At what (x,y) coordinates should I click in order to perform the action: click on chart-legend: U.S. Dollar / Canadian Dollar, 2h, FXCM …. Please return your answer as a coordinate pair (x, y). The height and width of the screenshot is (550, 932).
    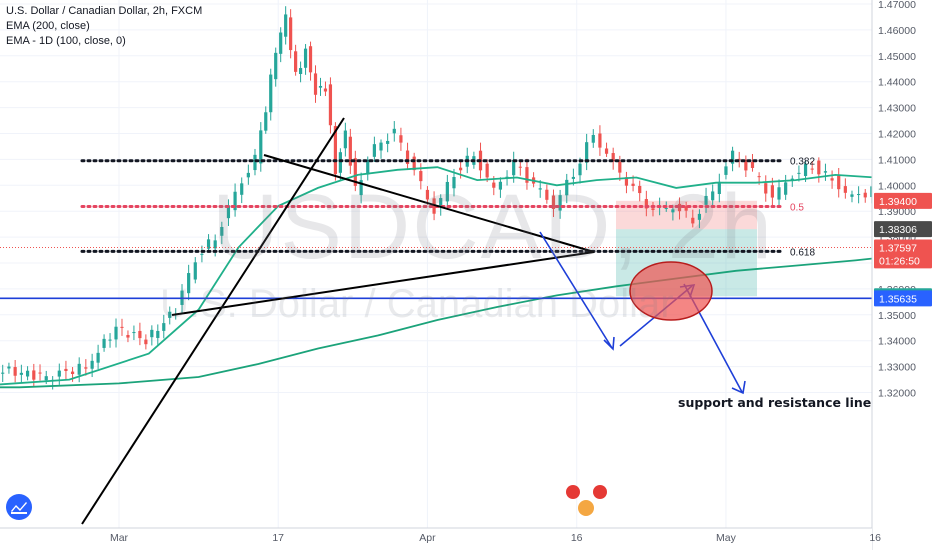
    Looking at the image, I should click on (104, 26).